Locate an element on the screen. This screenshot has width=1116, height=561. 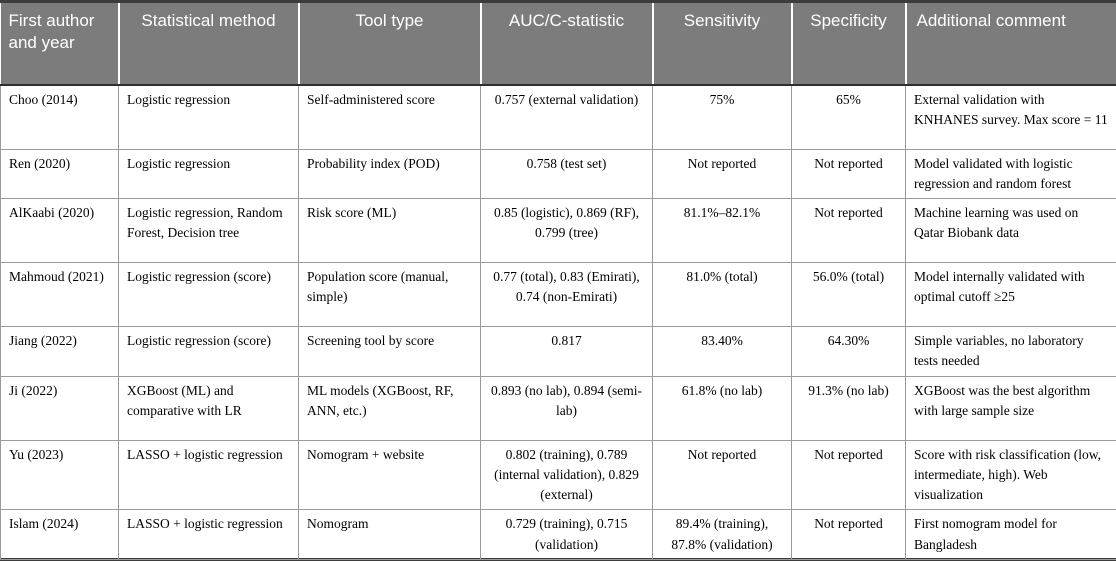
table-cell: 83.40% is located at coordinates (722, 351).